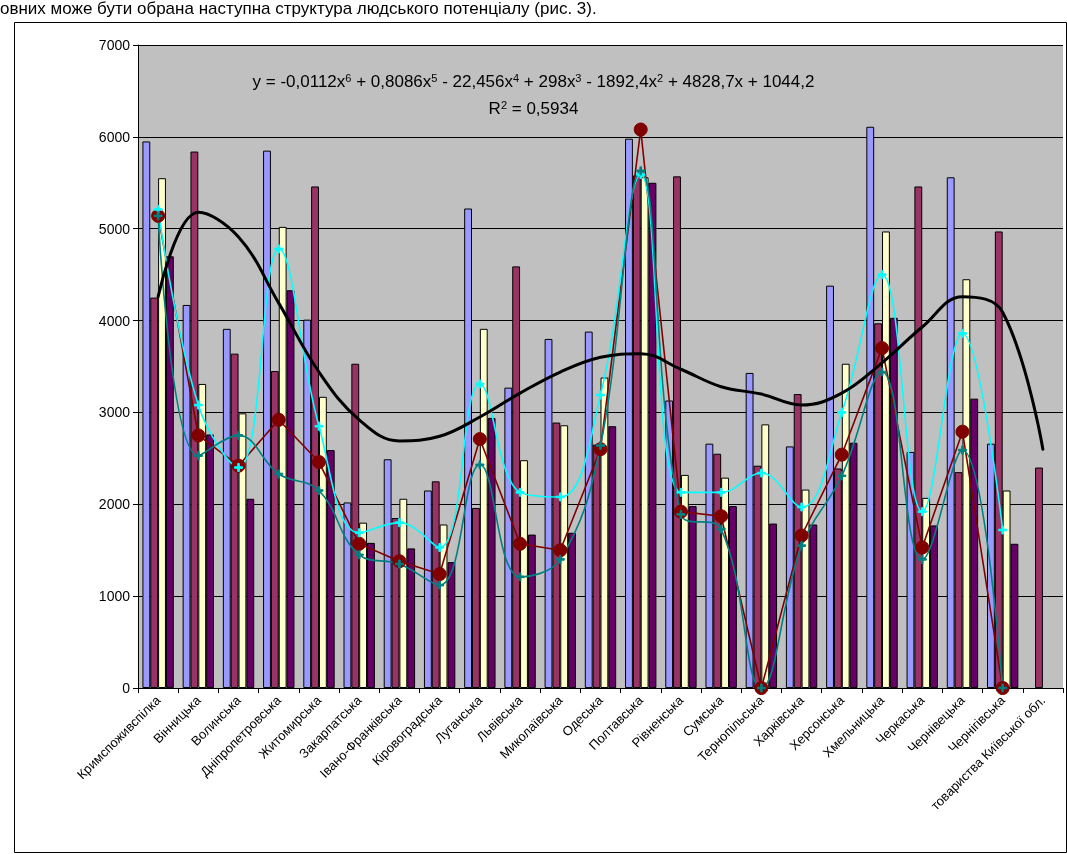 This screenshot has height=854, width=1067. What do you see at coordinates (114, 320) in the screenshot?
I see `y-tick-label: 4000` at bounding box center [114, 320].